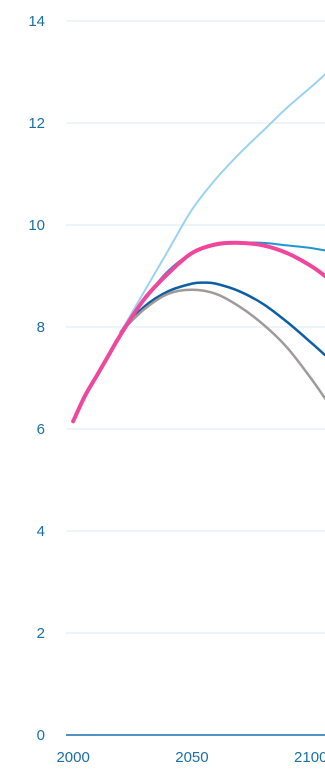 This screenshot has width=325, height=769. Describe the element at coordinates (41, 531) in the screenshot. I see `y-tick-label: 4` at that location.